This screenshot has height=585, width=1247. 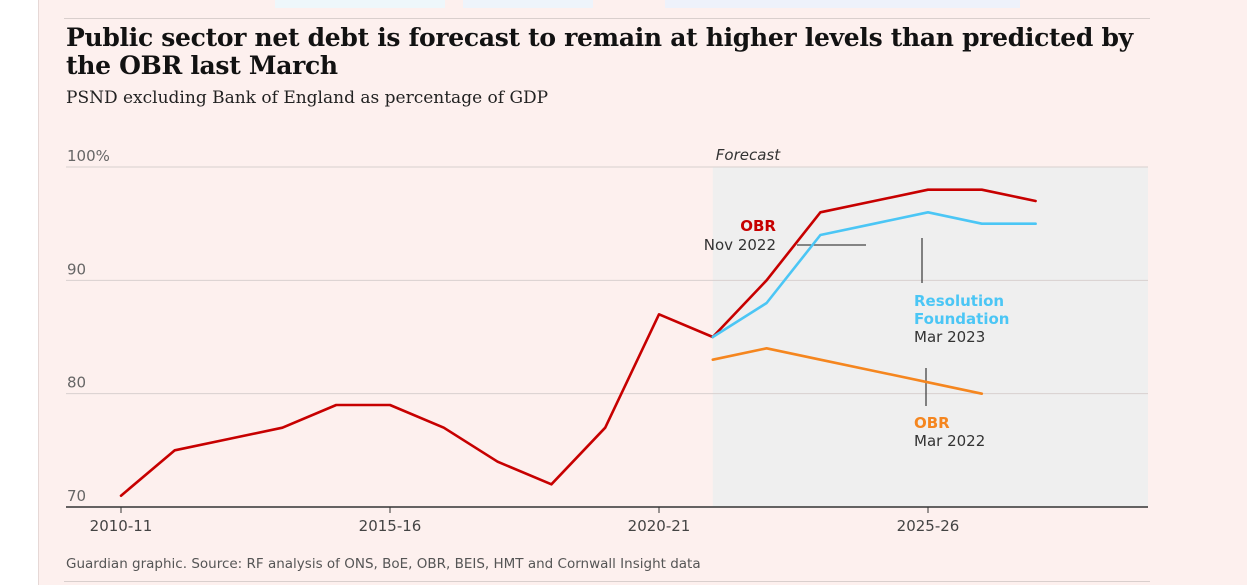 I want to click on annotation-obr-nov-name: OBR, so click(x=758, y=226).